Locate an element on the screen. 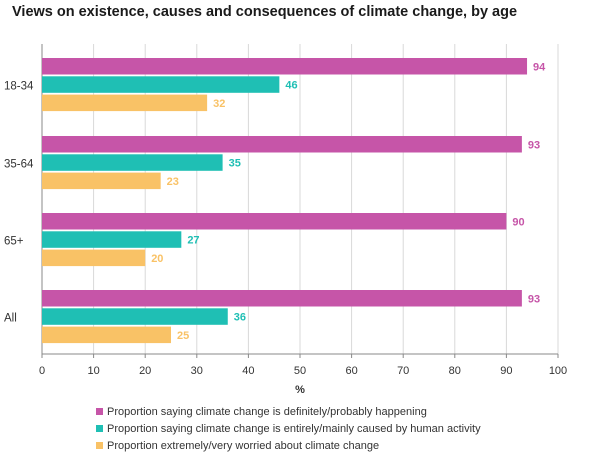  category-label: 35-64 is located at coordinates (19, 164).